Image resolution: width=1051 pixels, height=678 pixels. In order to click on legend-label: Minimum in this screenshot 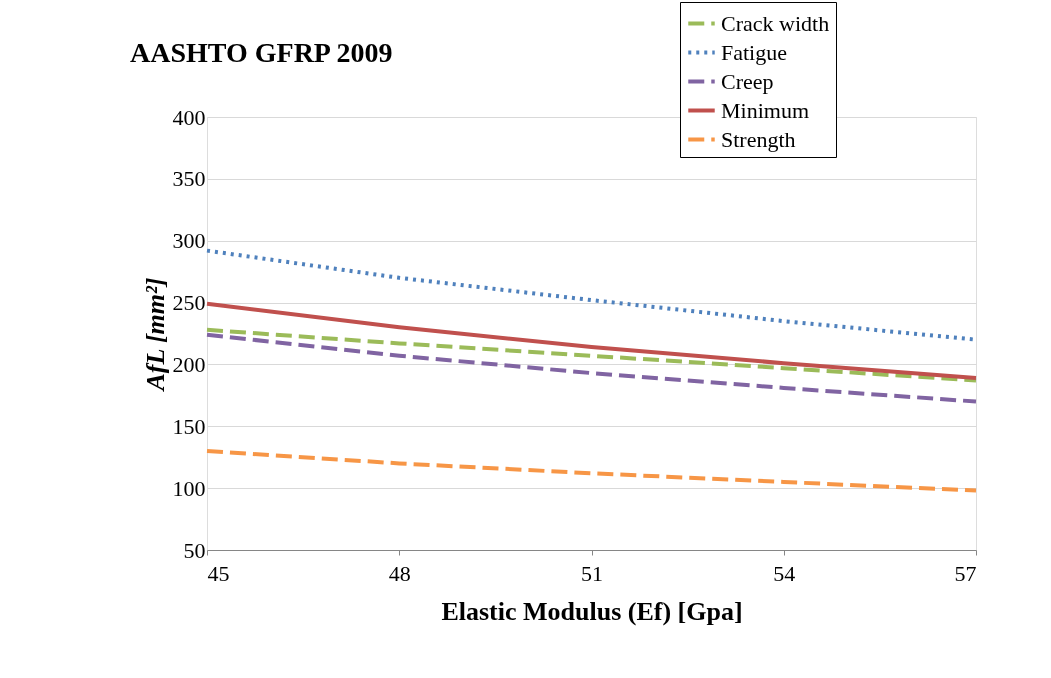, I will do `click(765, 110)`.